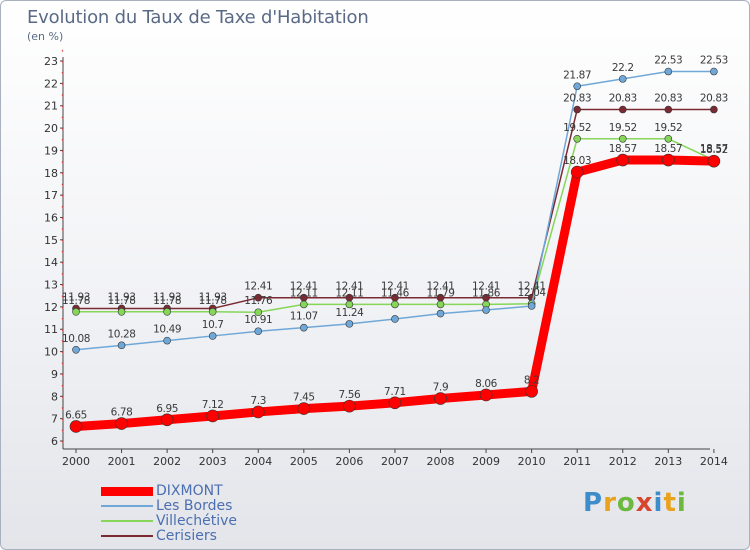 The height and width of the screenshot is (550, 750). I want to click on x-tick-label: 2008, so click(441, 461).